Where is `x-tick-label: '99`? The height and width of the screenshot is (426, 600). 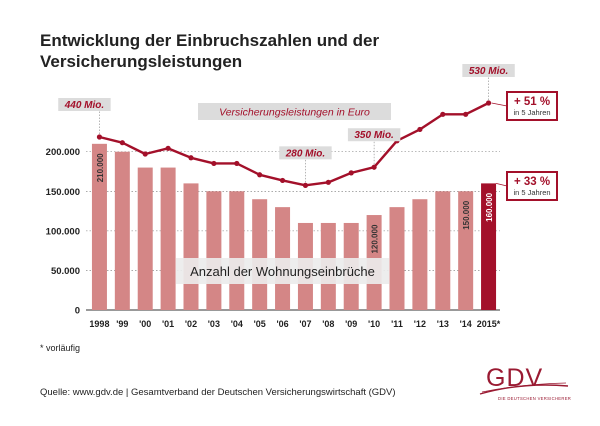
x-tick-label: '99 is located at coordinates (122, 324).